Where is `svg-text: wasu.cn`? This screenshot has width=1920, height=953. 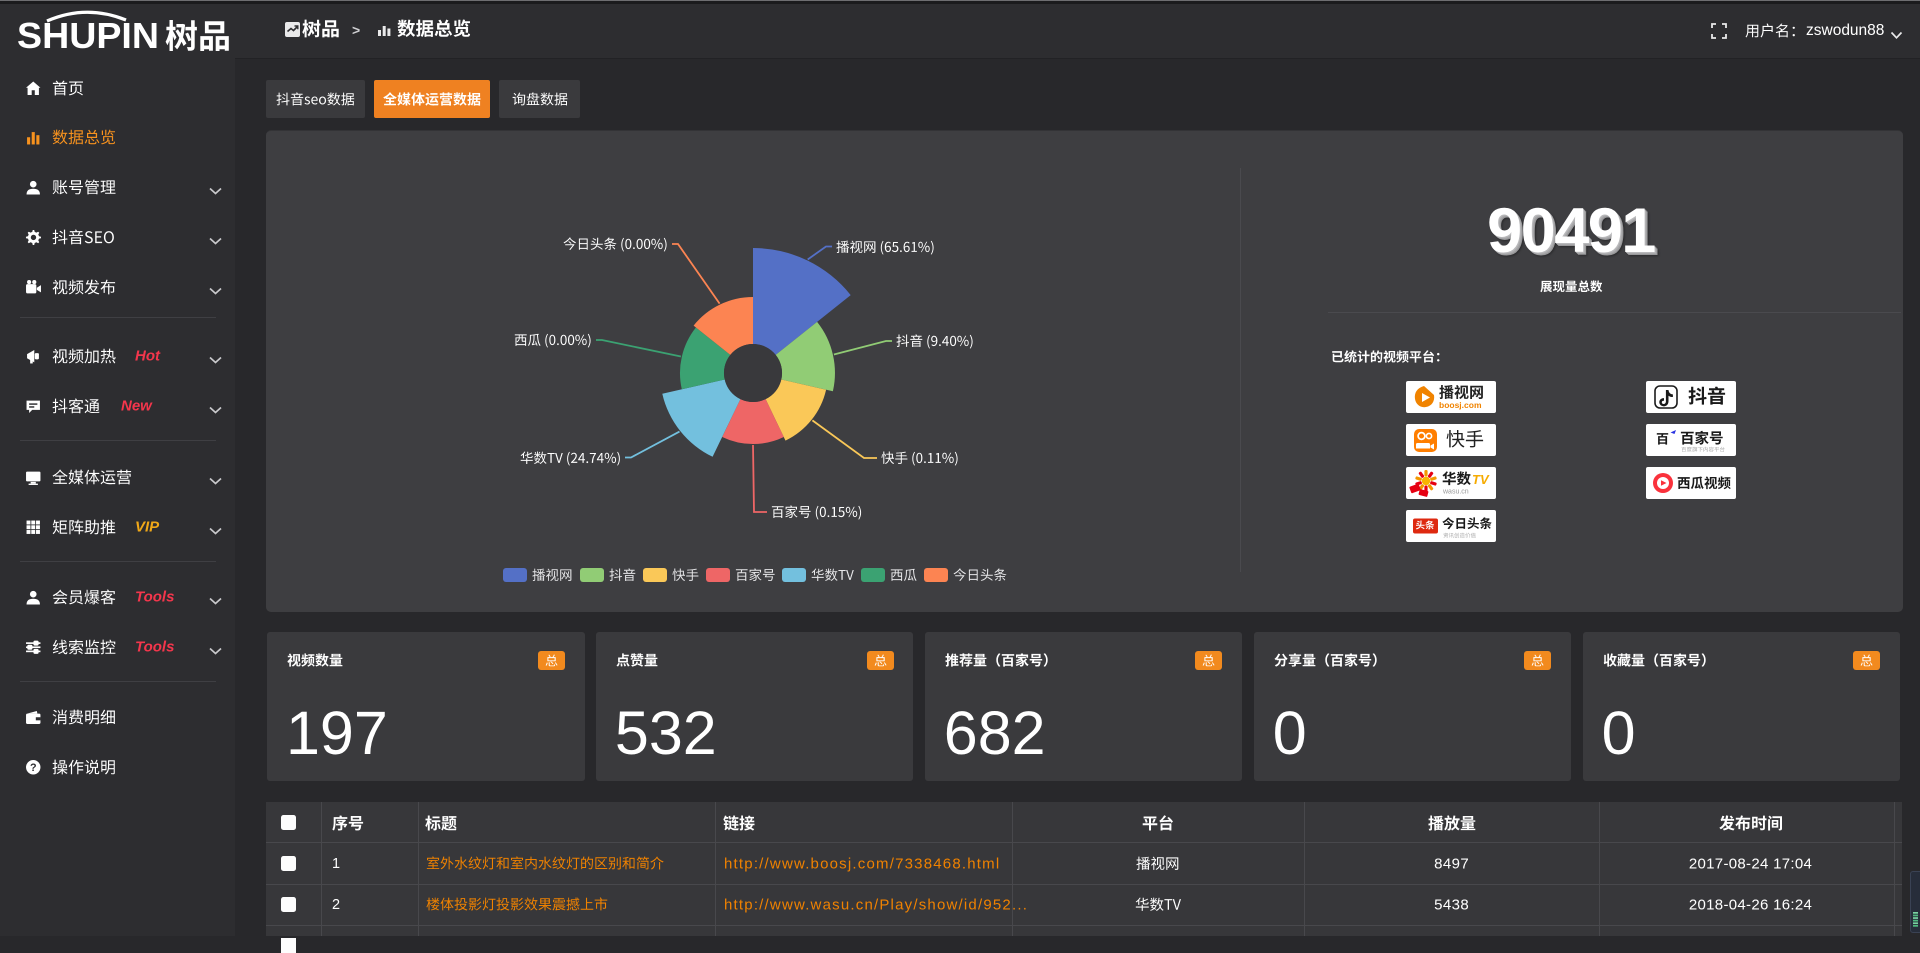 svg-text: wasu.cn is located at coordinates (1455, 492).